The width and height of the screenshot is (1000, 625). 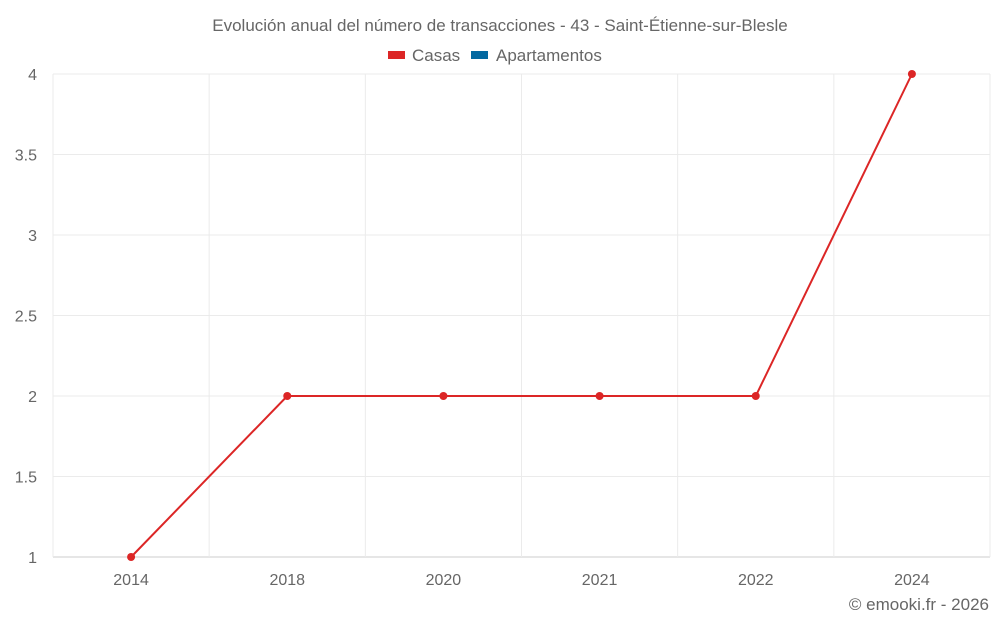 I want to click on y-tick-label: 1.5, so click(x=26, y=478).